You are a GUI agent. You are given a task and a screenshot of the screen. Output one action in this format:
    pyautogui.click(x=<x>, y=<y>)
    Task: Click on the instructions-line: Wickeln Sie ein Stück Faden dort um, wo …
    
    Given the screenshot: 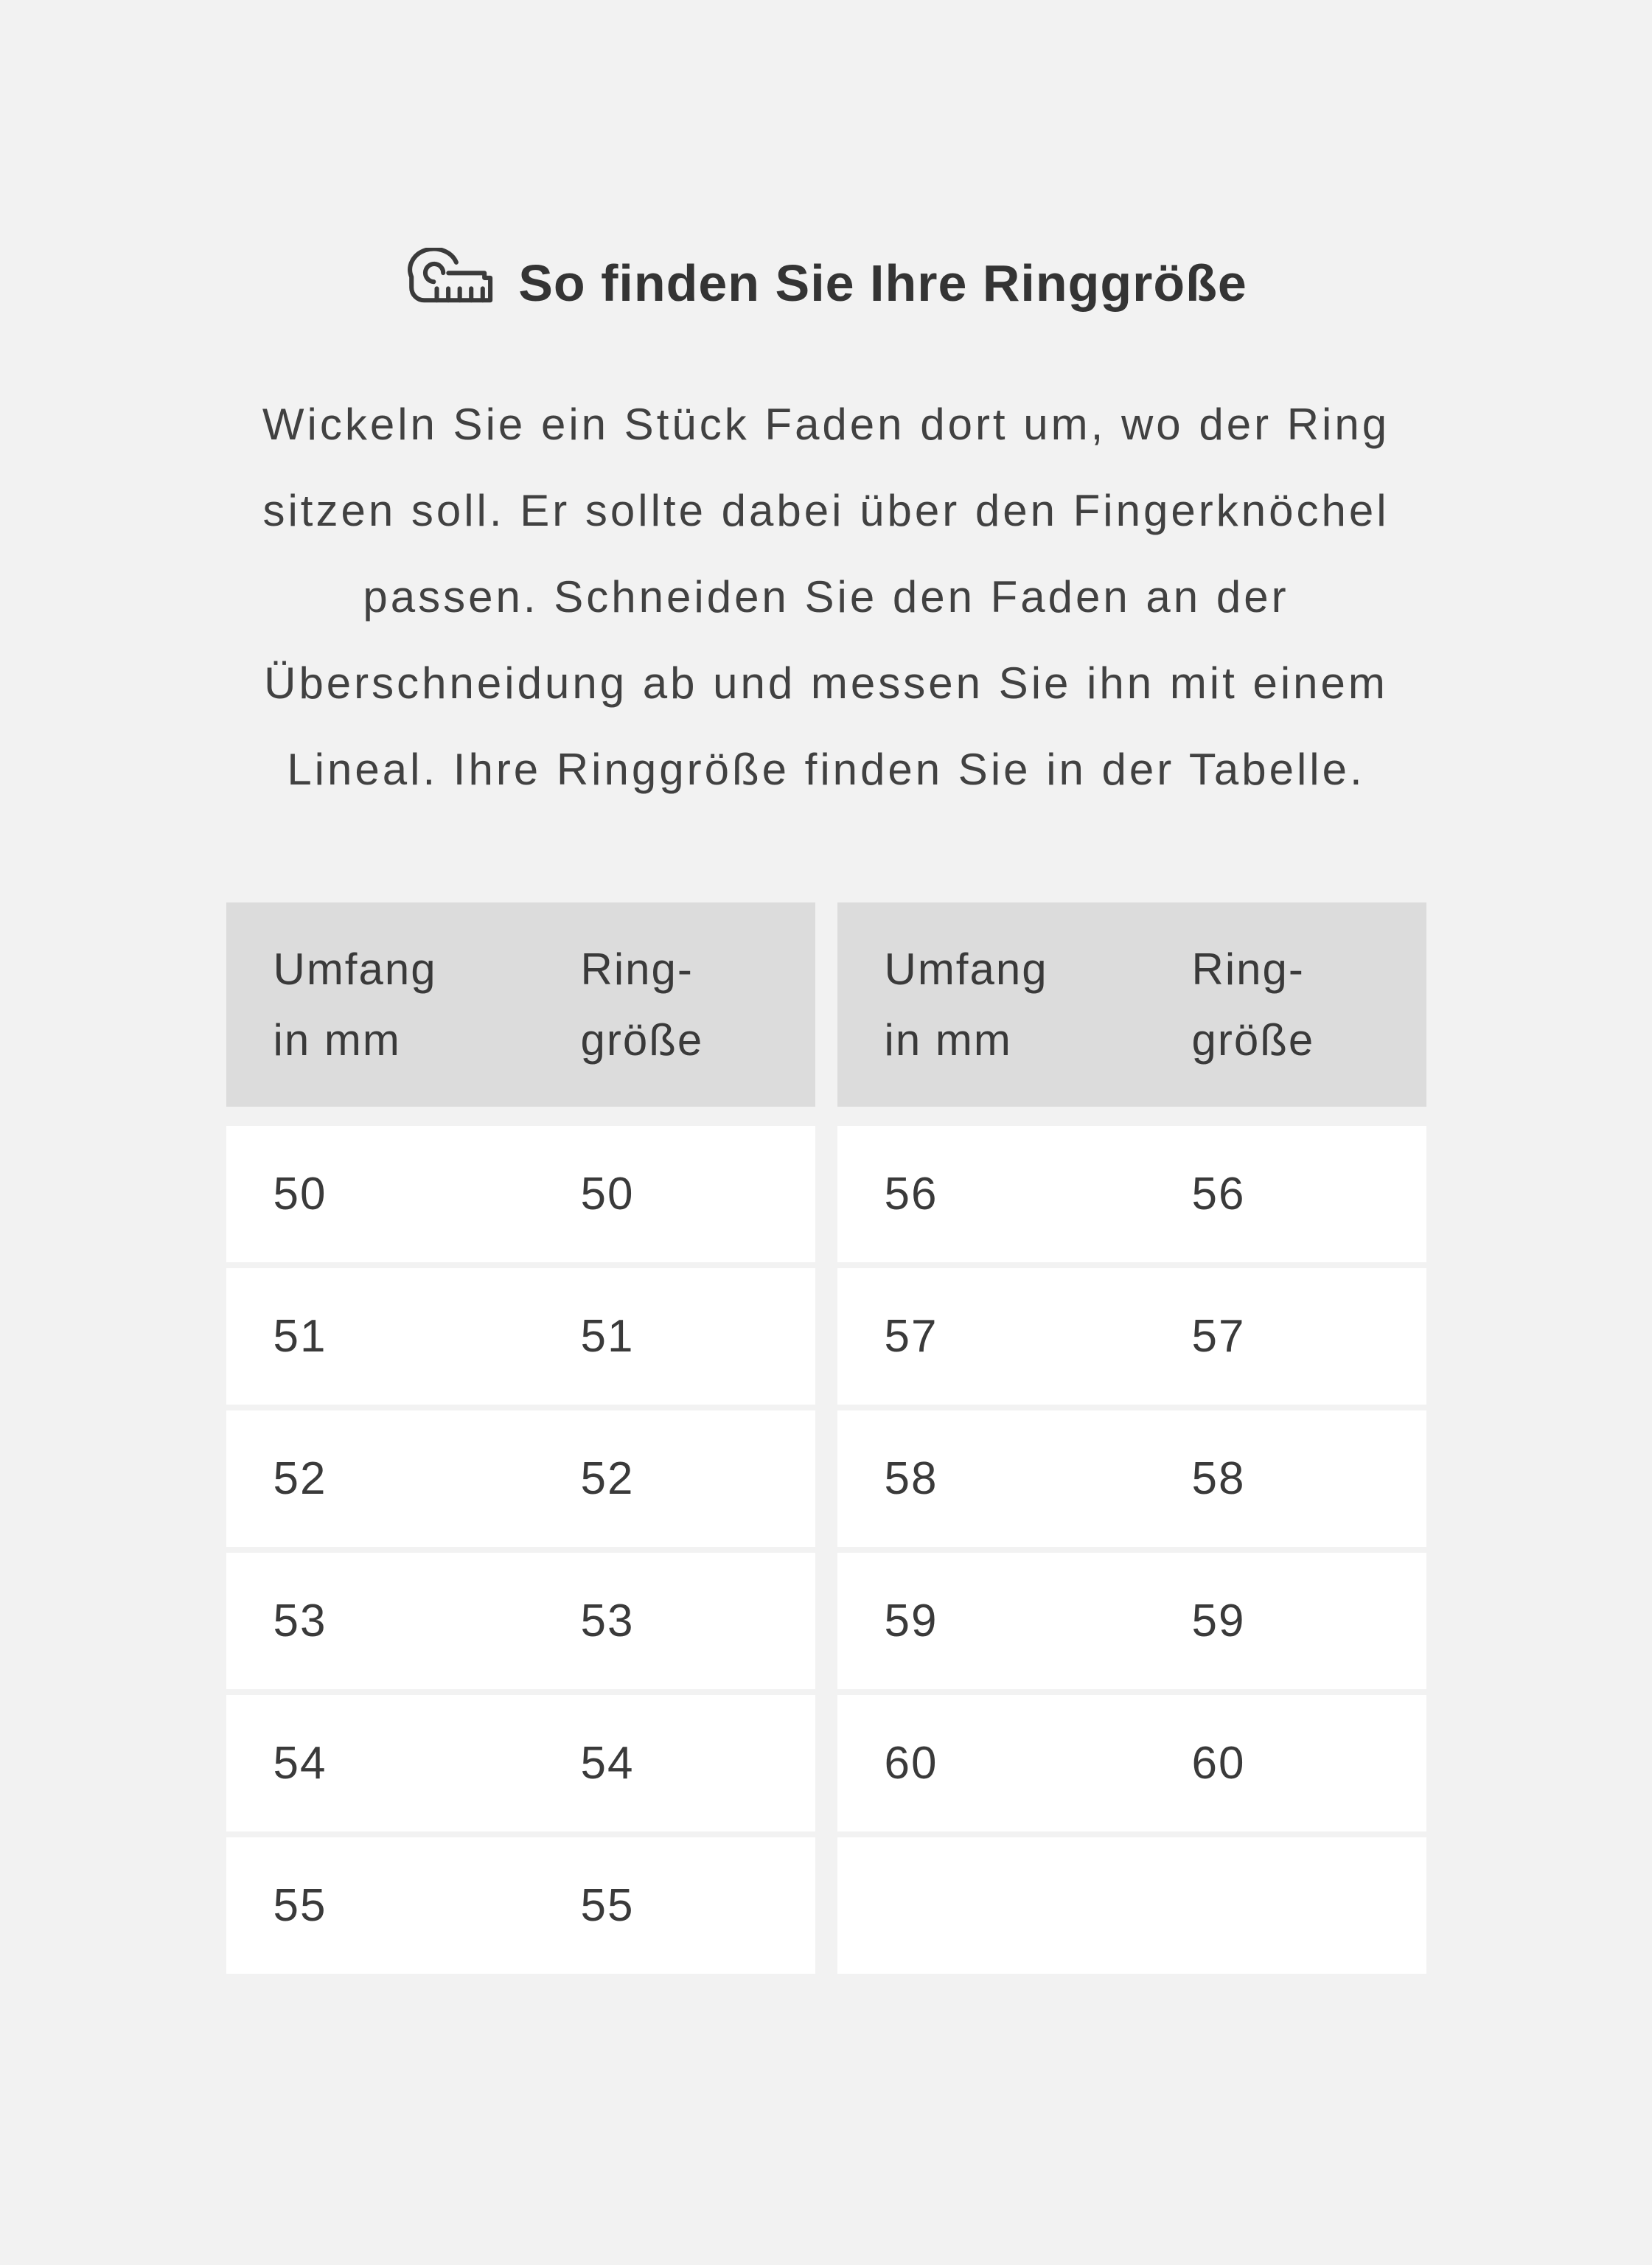 What is the action you would take?
    pyautogui.click(x=826, y=424)
    